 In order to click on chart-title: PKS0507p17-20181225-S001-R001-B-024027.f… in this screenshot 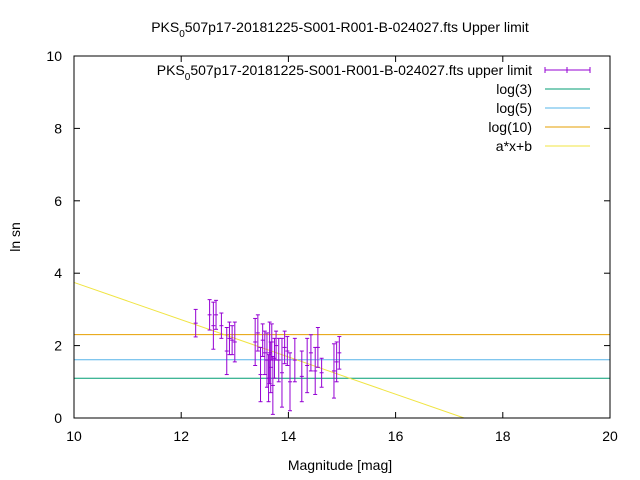, I will do `click(340, 29)`.